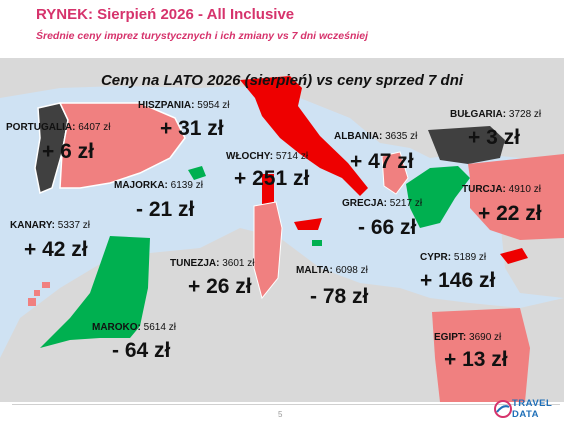  What do you see at coordinates (122, 145) in the screenshot?
I see `region-hiszpania` at bounding box center [122, 145].